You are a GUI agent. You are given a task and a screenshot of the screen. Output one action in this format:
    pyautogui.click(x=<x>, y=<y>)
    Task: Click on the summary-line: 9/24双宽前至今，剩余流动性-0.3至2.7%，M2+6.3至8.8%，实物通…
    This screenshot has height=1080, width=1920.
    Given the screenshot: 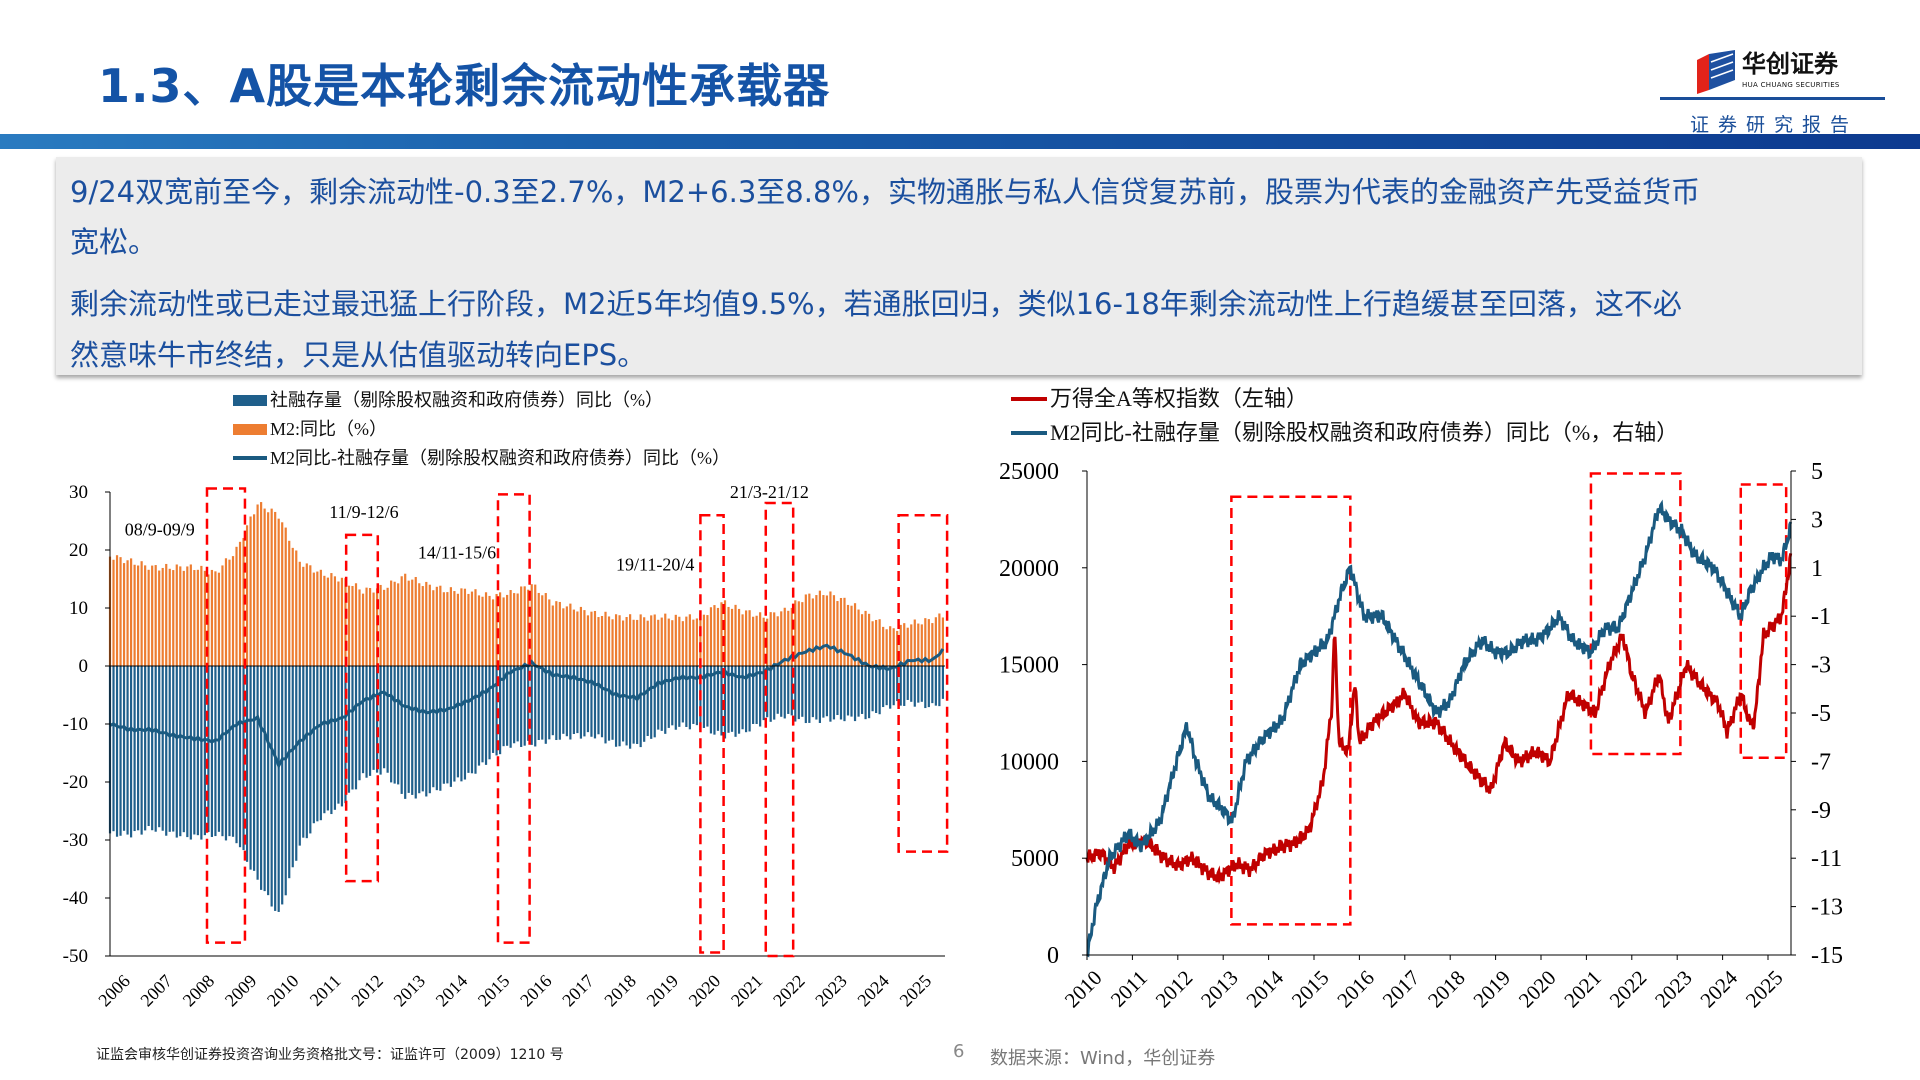 What is the action you would take?
    pyautogui.click(x=885, y=192)
    